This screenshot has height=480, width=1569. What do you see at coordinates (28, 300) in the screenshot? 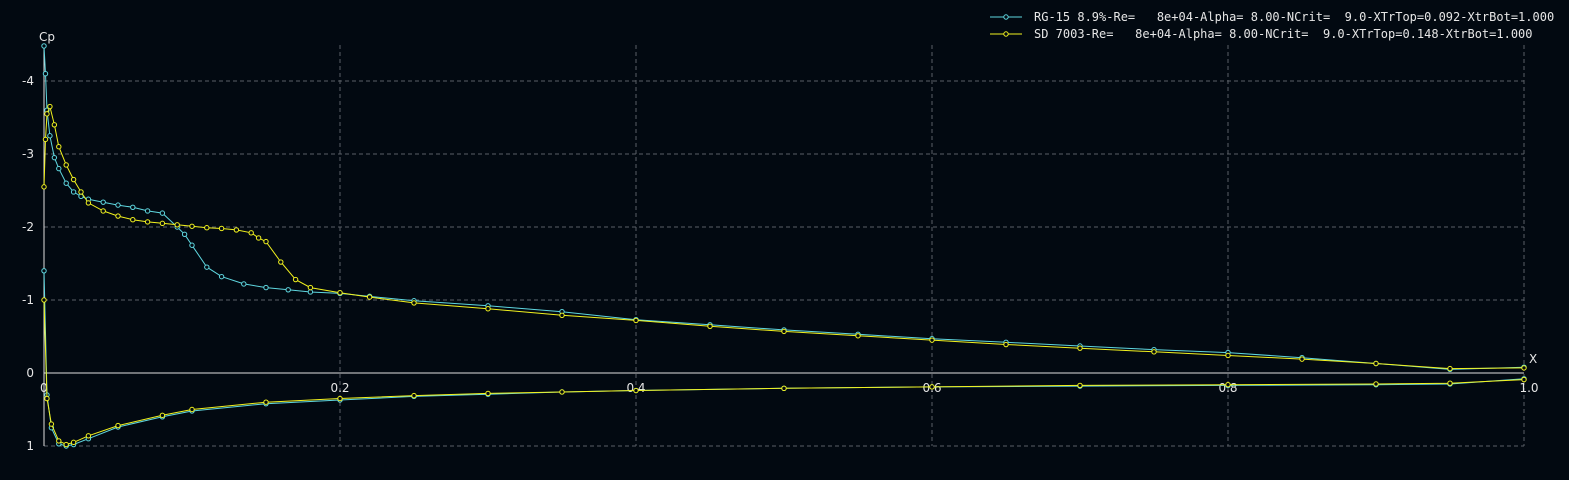
I see `y-tick-label: -1` at bounding box center [28, 300].